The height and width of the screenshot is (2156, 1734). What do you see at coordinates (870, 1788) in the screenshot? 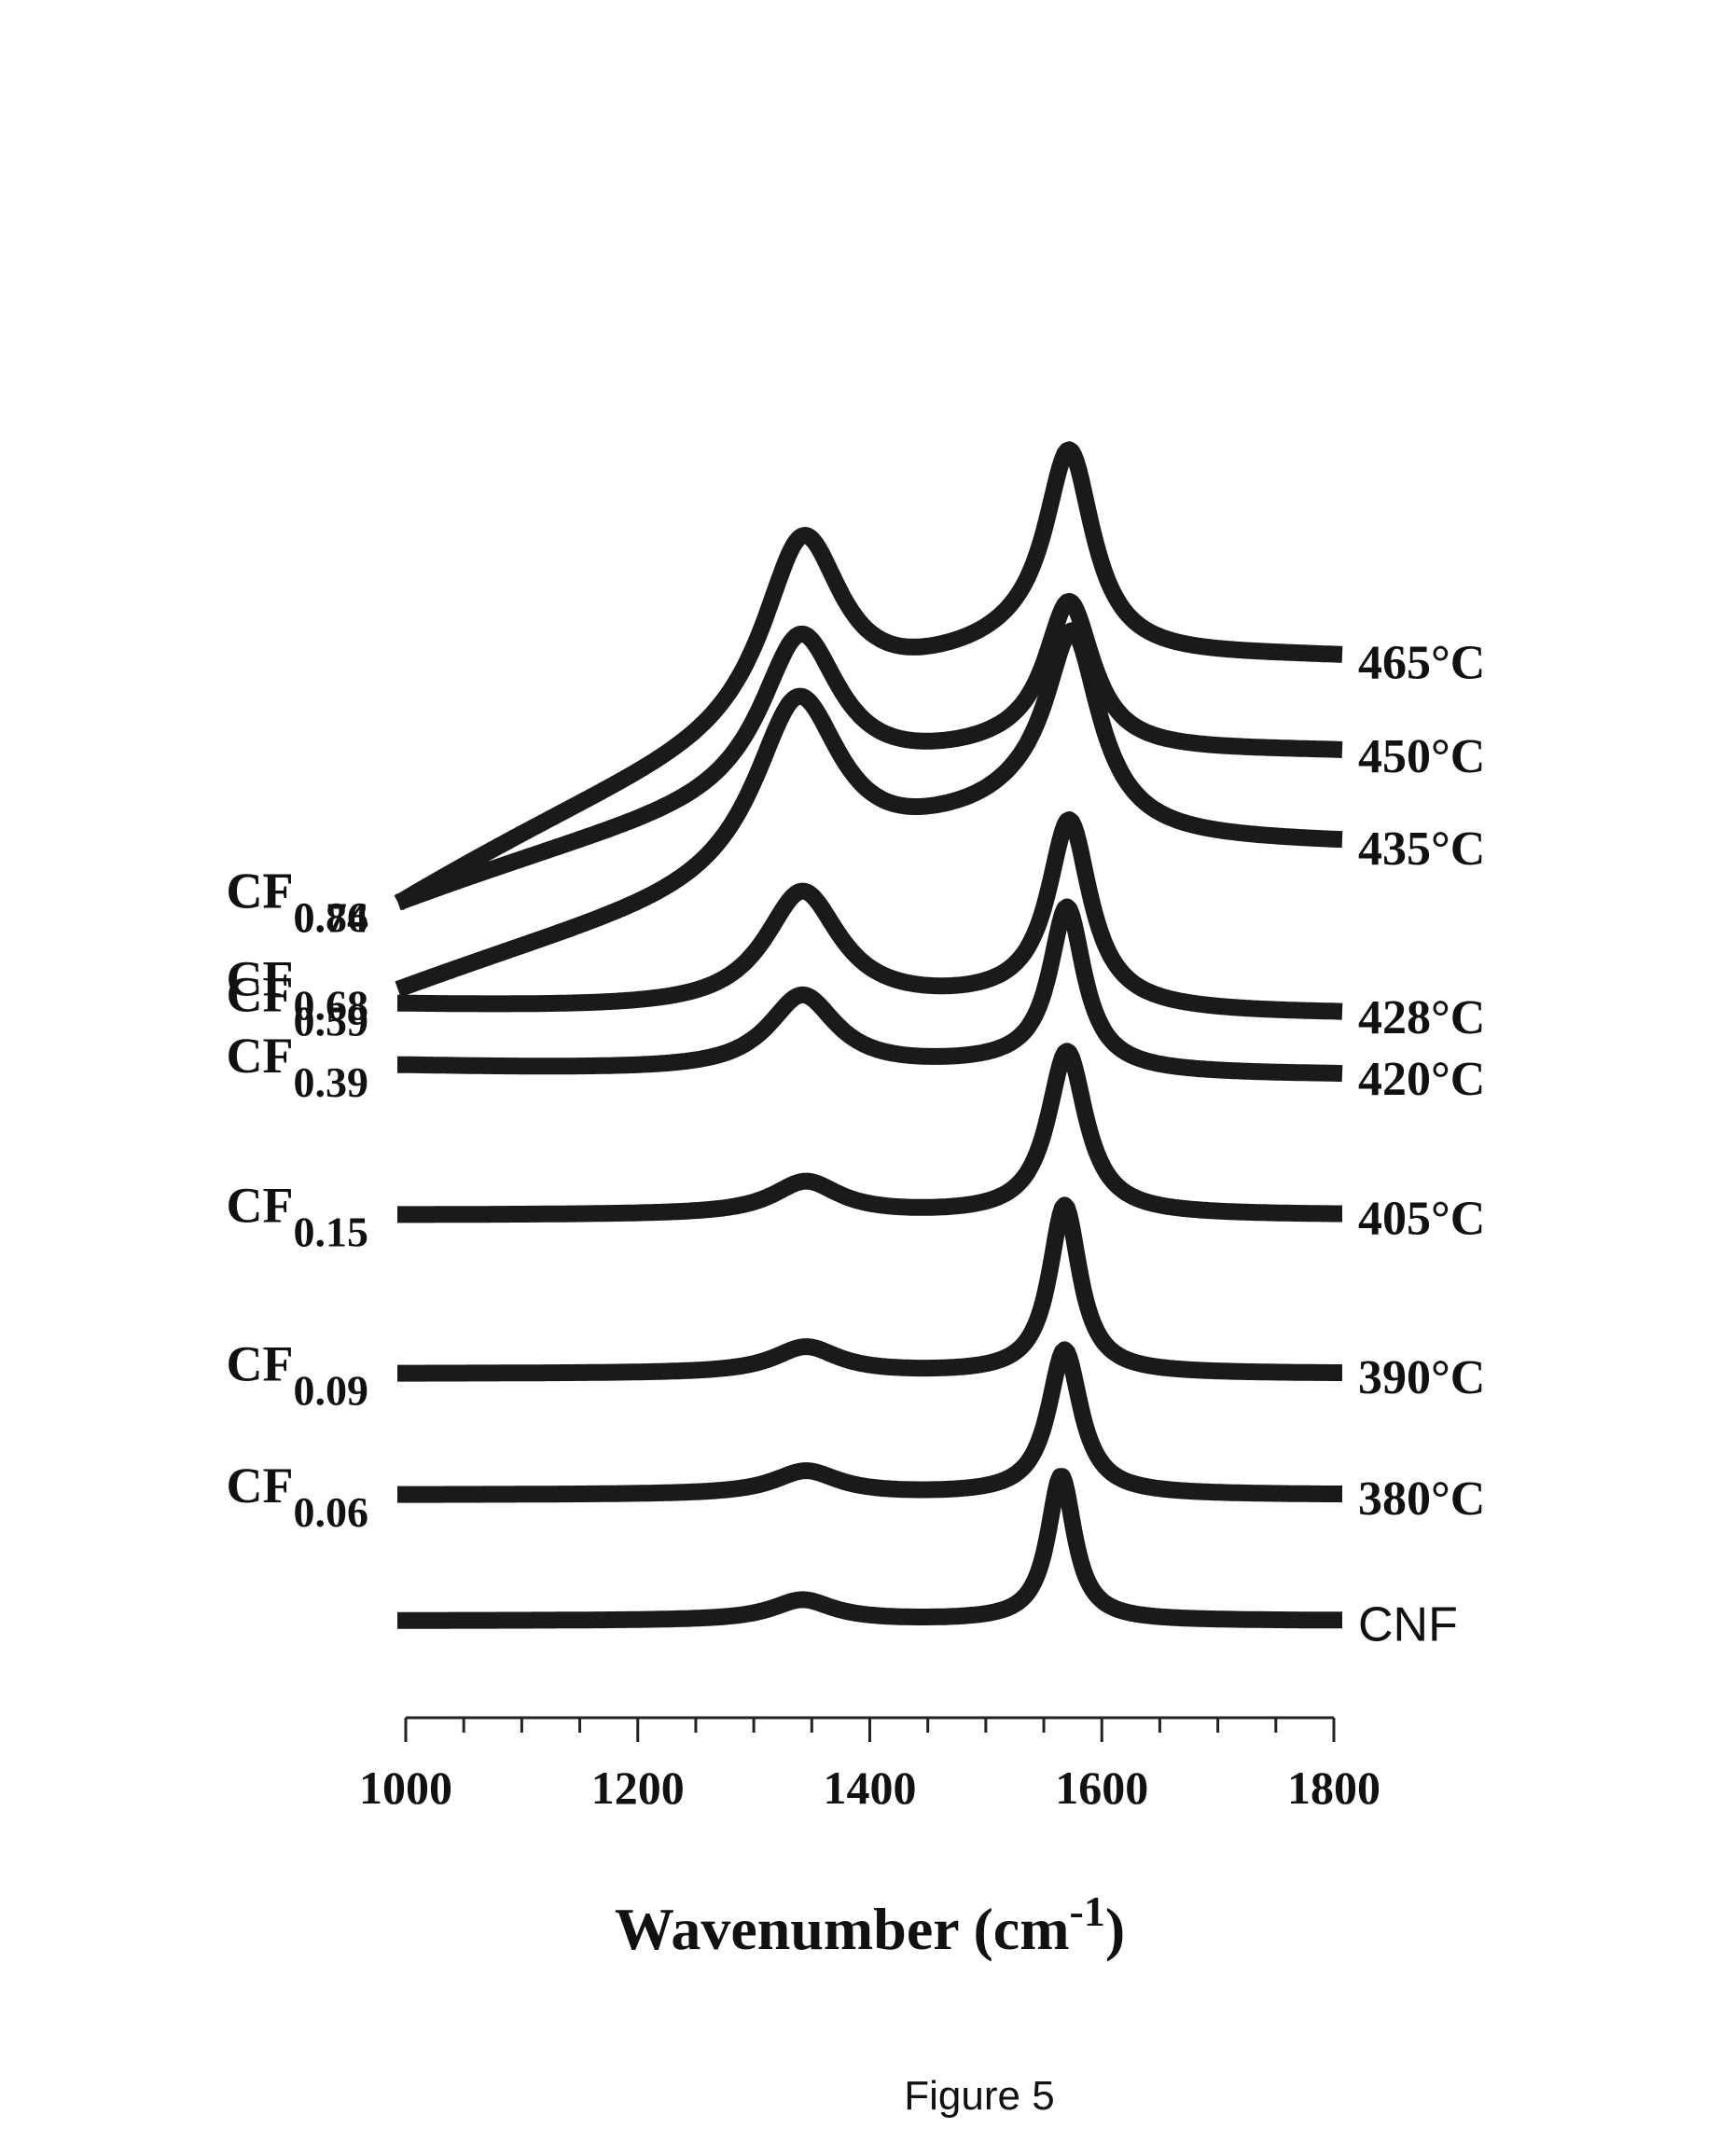
I see `x-tick-label: 1400` at bounding box center [870, 1788].